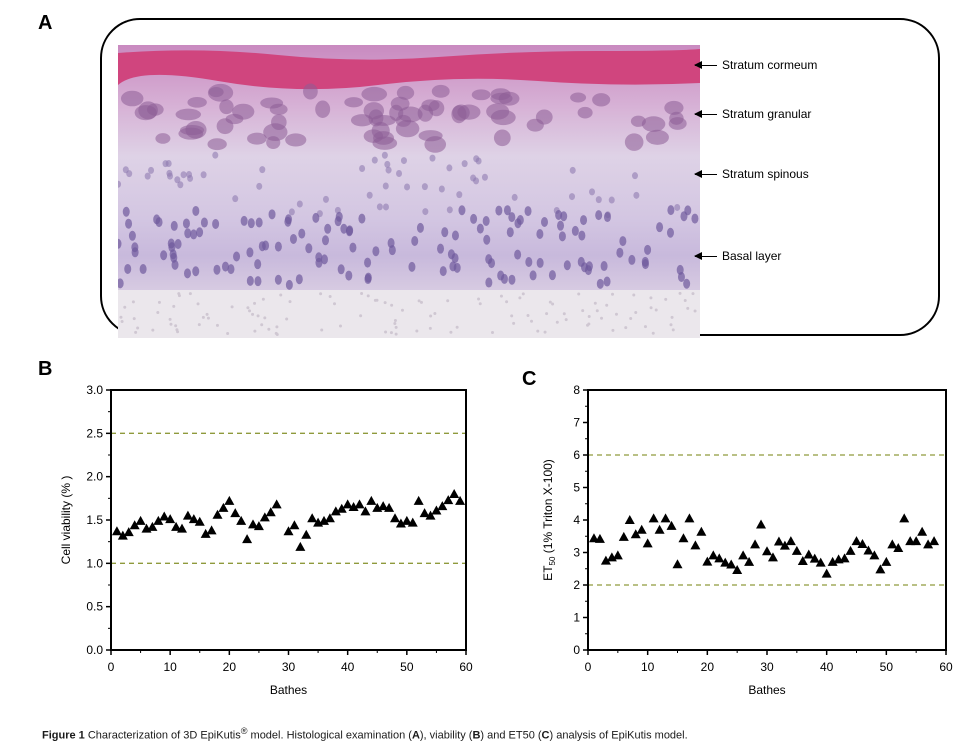 The image size is (976, 748). I want to click on y-tick-label: 6, so click(576, 455).